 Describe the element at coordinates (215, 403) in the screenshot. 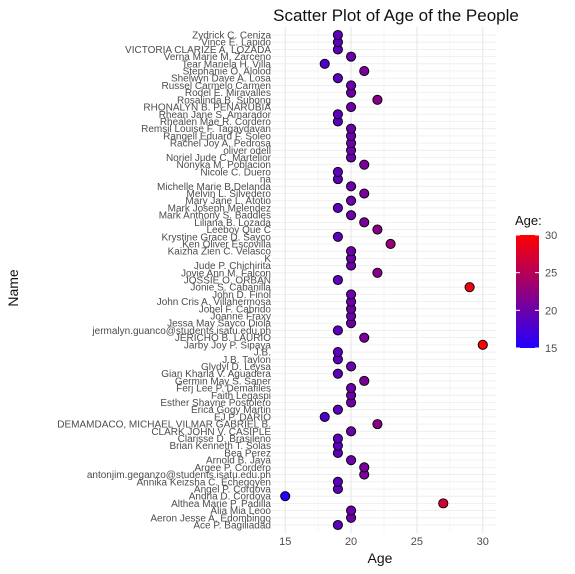

I see `y-tick-label: Esther Shayne Postolero` at that location.